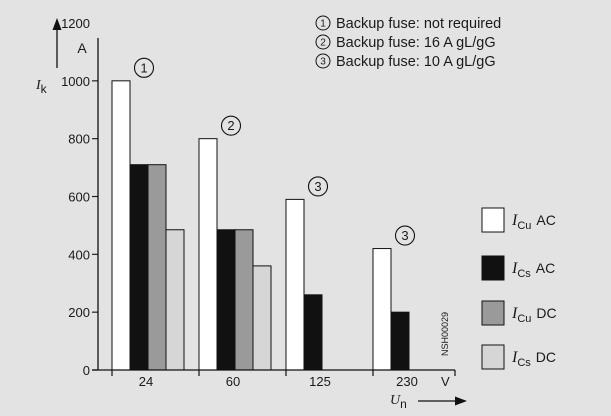 The image size is (611, 416). Describe the element at coordinates (533, 270) in the screenshot. I see `legend-label: ICs AC` at that location.